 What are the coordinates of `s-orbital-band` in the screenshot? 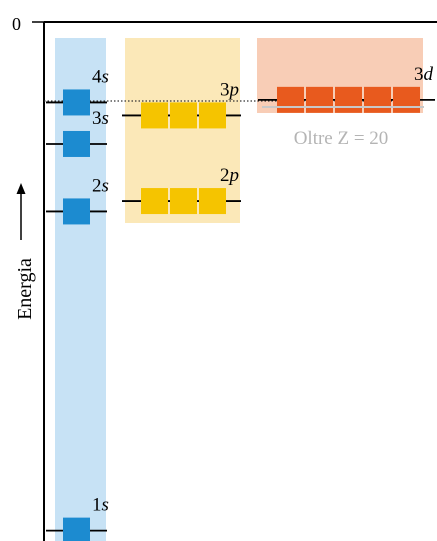 It's located at (80, 289).